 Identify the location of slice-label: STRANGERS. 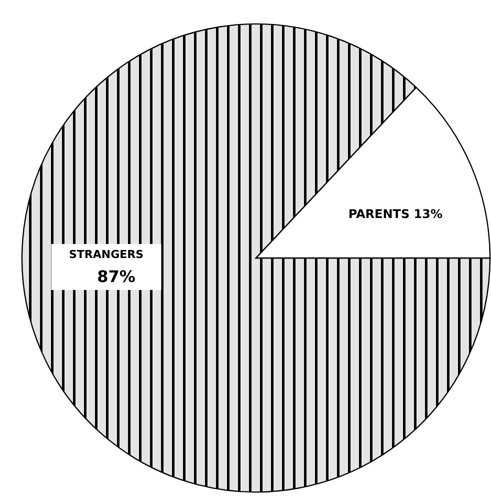
(106, 254).